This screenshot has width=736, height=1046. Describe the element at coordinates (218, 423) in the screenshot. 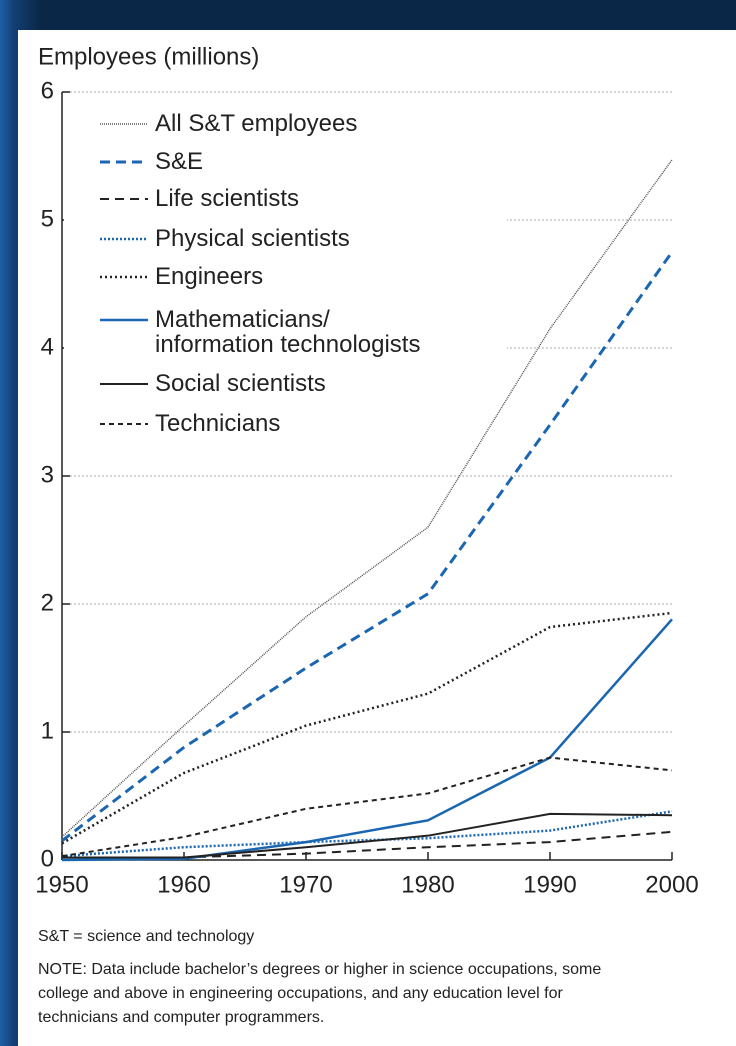

I see `legend-label: Technicians` at that location.